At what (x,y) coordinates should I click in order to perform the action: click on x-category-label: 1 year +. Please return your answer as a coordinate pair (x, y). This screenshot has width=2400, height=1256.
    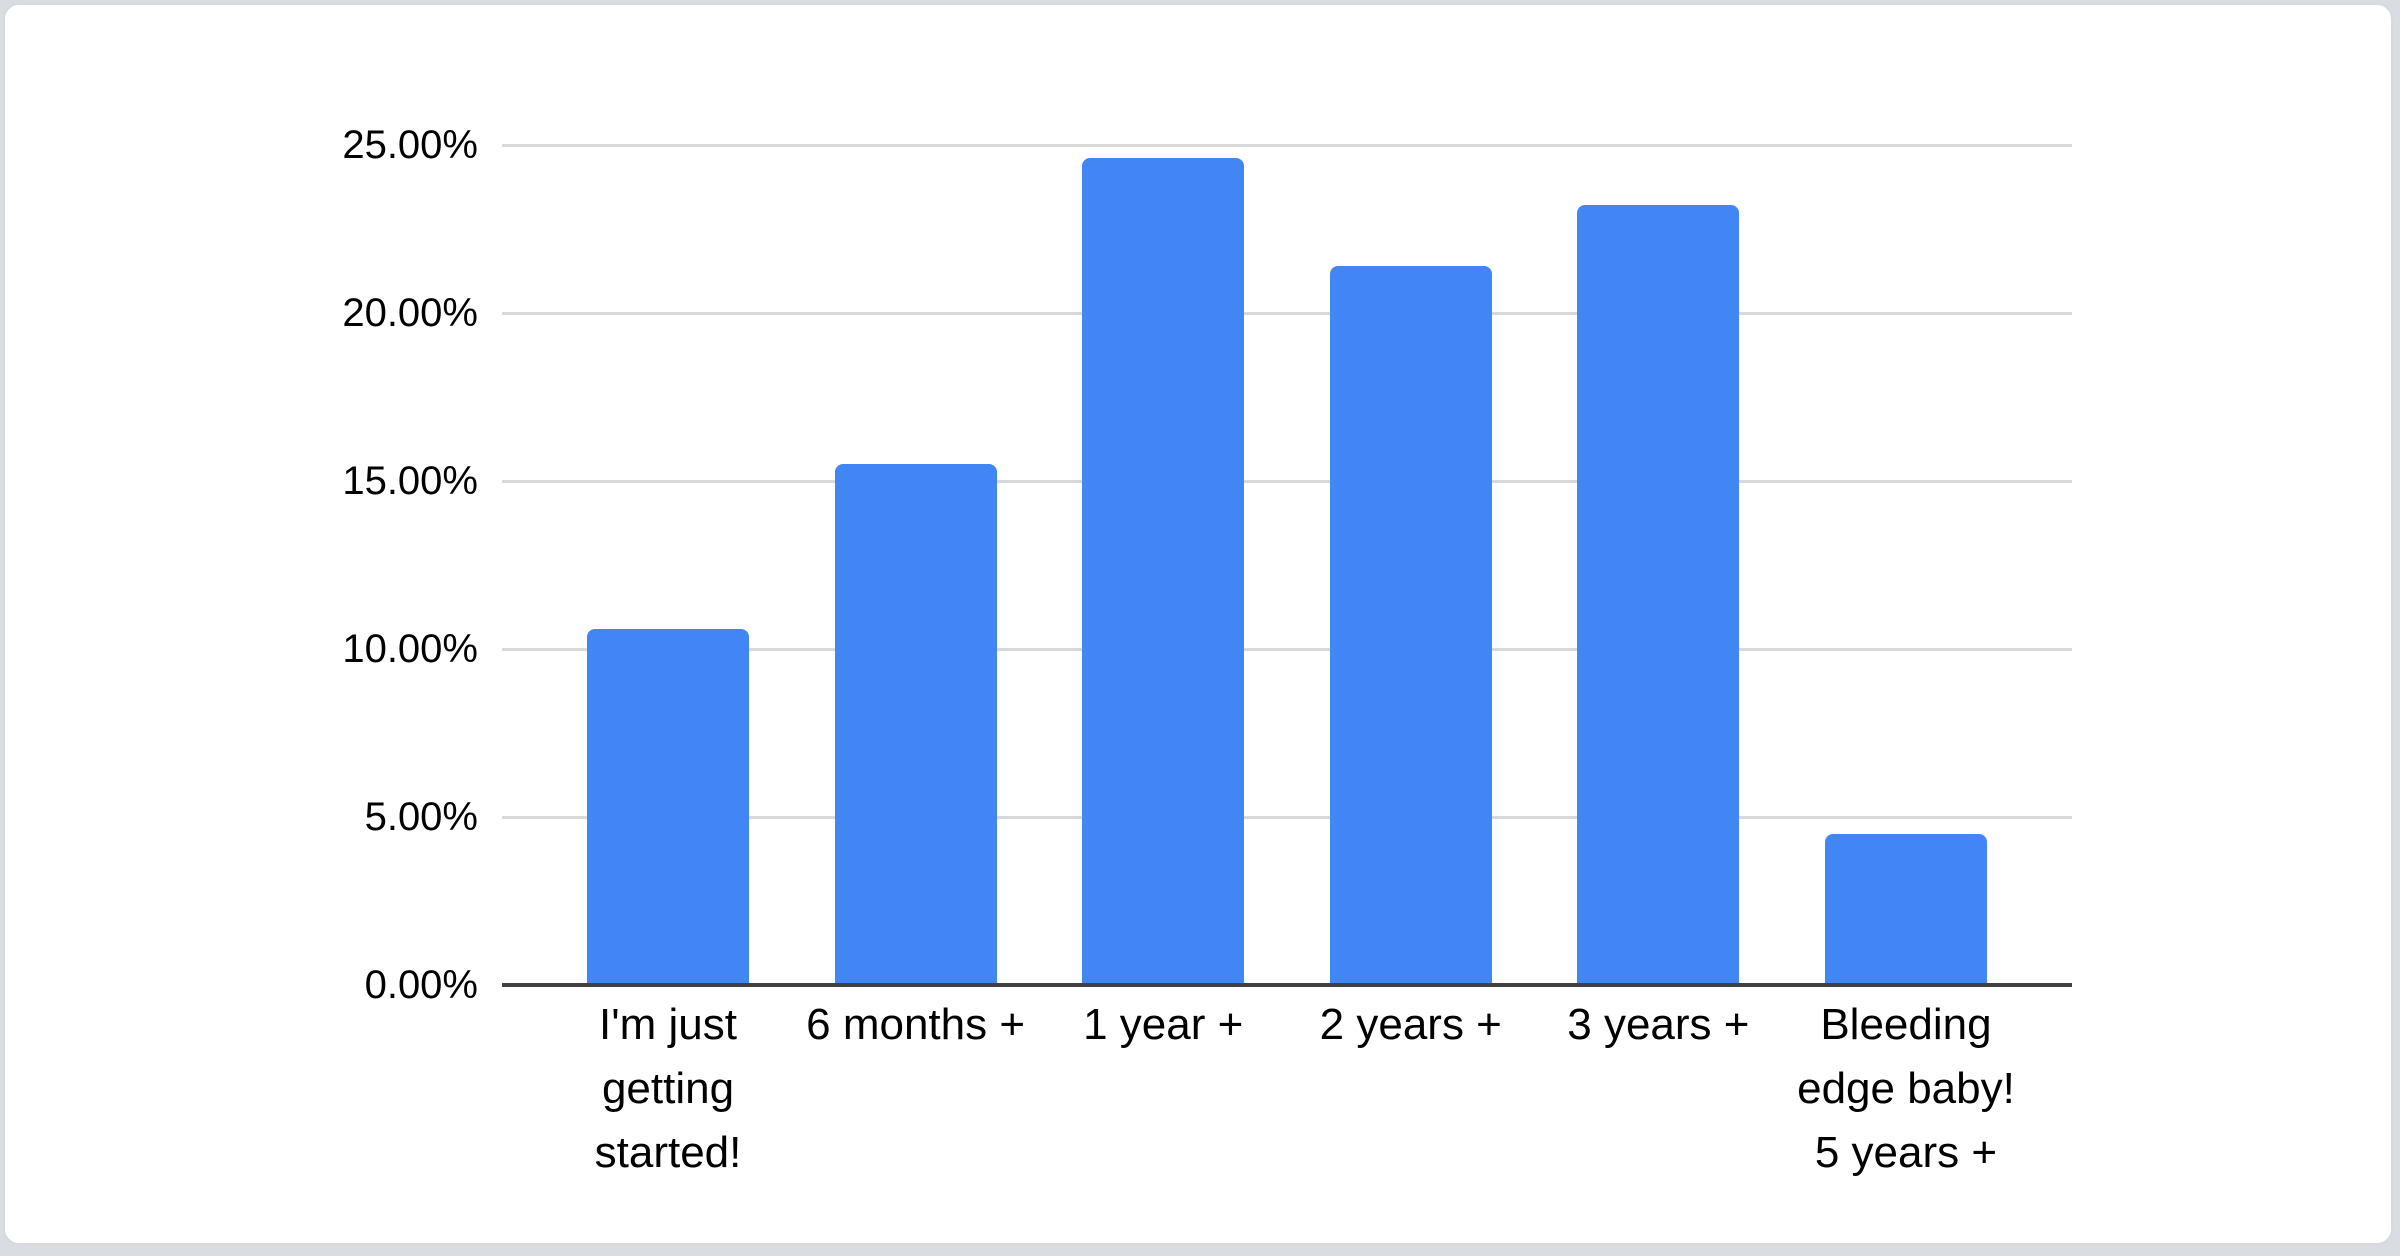
    Looking at the image, I should click on (1163, 1024).